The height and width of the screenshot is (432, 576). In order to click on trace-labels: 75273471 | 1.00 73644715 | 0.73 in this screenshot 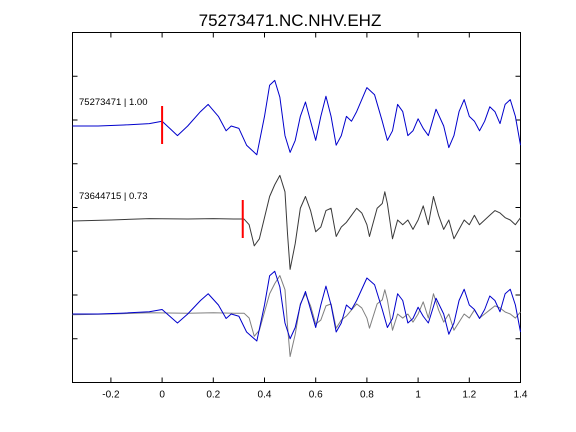, I will do `click(113, 149)`.